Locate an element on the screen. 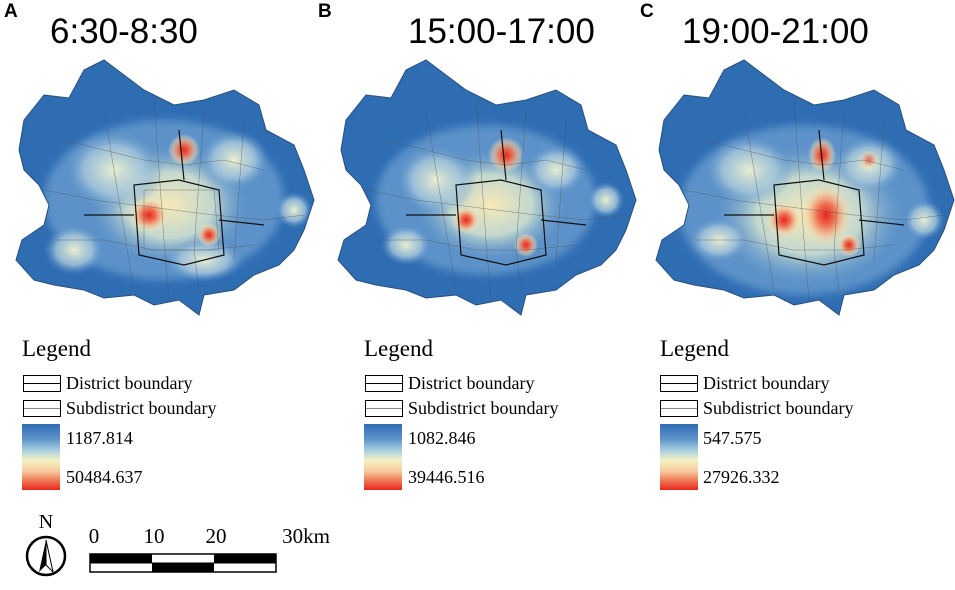 The width and height of the screenshot is (955, 590). scale-and-north: N 0 10 20 30km is located at coordinates (185, 547).